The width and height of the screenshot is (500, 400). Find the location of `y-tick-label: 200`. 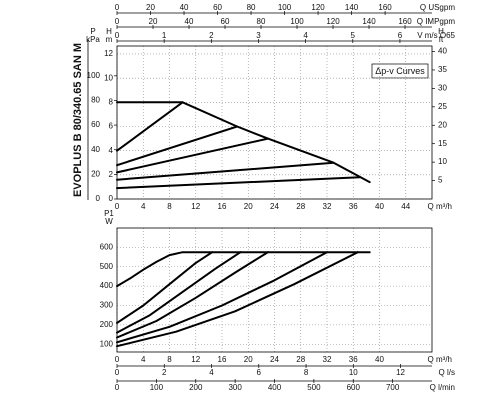

y-tick-label: 200 is located at coordinates (107, 324).